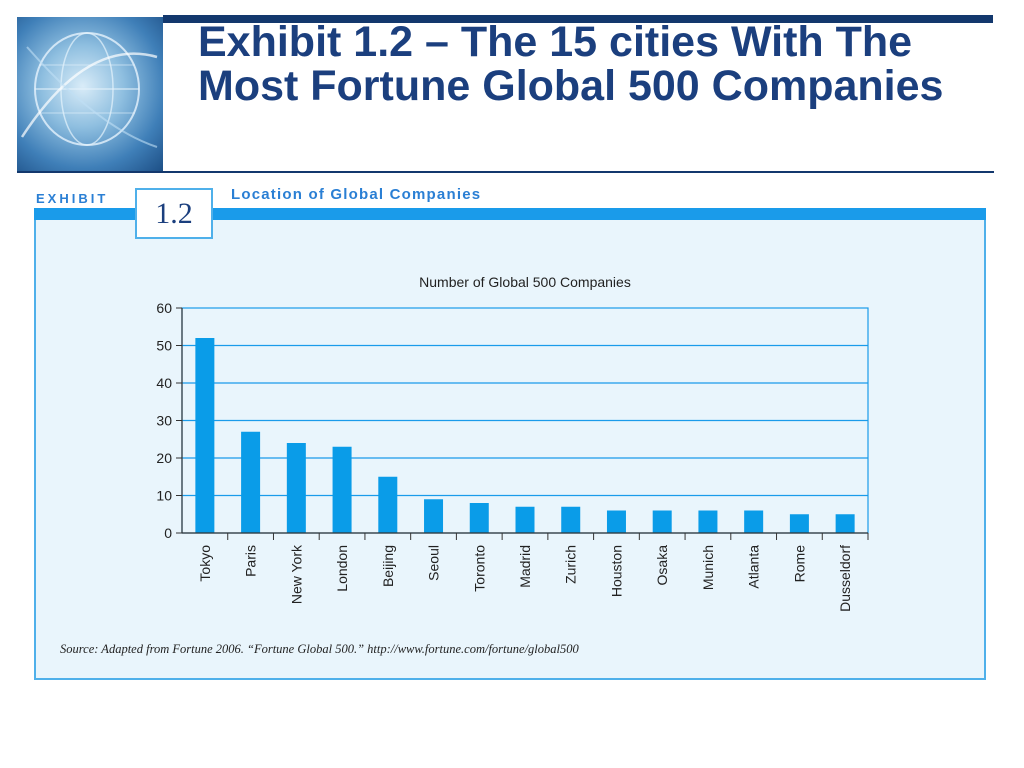 The width and height of the screenshot is (1024, 768). Describe the element at coordinates (505, 172) in the screenshot. I see `header-bottom-rule` at that location.